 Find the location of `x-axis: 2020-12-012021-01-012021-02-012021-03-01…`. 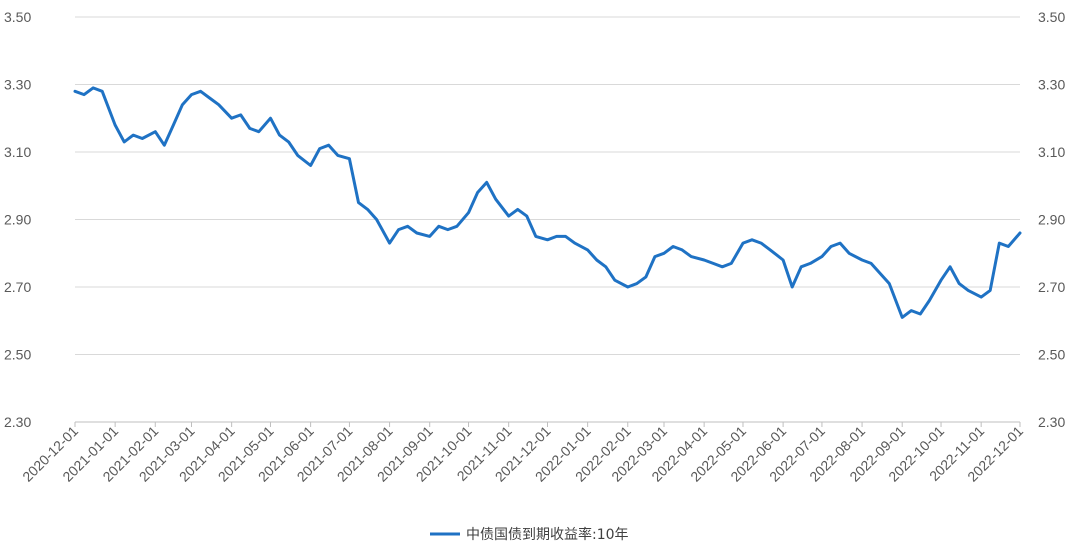

x-axis: 2020-12-012021-01-012021-02-012021-03-01… is located at coordinates (522, 453).